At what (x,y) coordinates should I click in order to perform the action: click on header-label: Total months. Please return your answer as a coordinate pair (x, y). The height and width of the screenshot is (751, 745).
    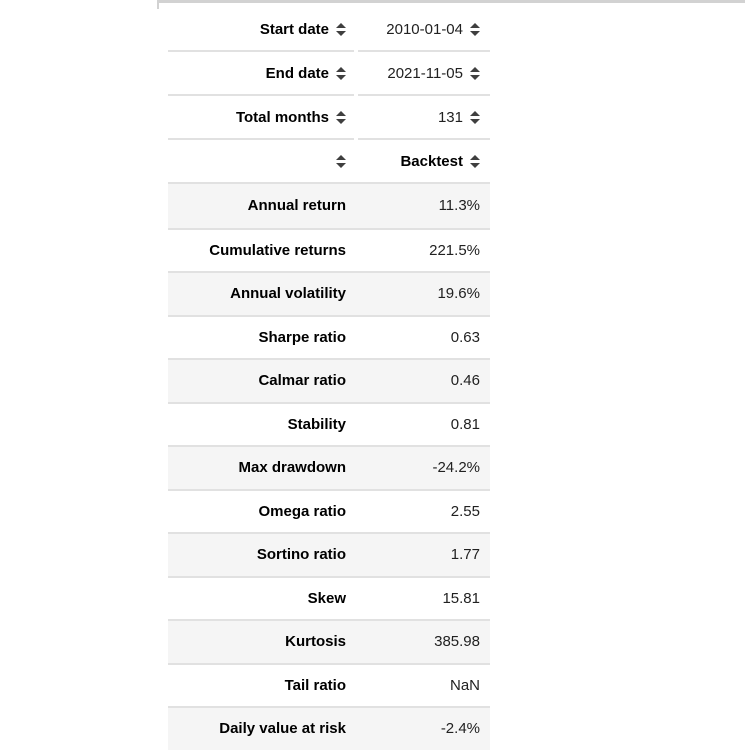
    Looking at the image, I should click on (282, 117).